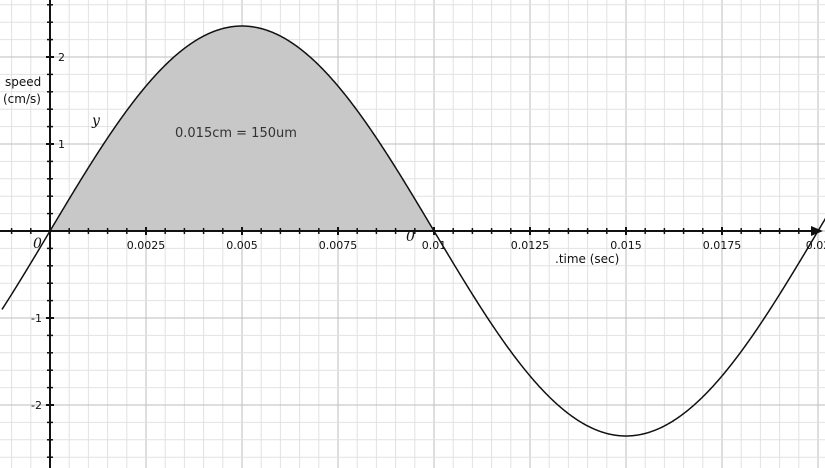 Image resolution: width=825 pixels, height=468 pixels. What do you see at coordinates (36, 405) in the screenshot?
I see `y-tick-label: -2` at bounding box center [36, 405].